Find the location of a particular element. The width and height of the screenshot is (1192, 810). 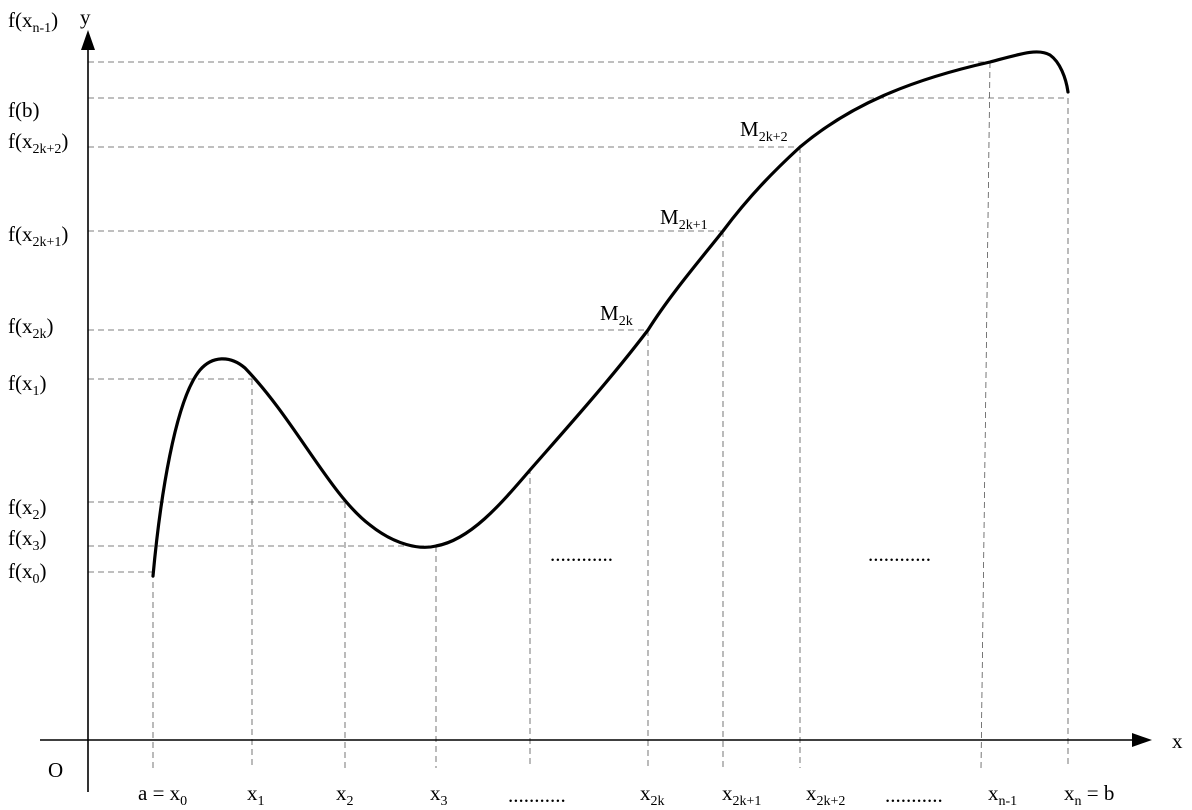

x-label-xn-b: xn = b is located at coordinates (1089, 795).